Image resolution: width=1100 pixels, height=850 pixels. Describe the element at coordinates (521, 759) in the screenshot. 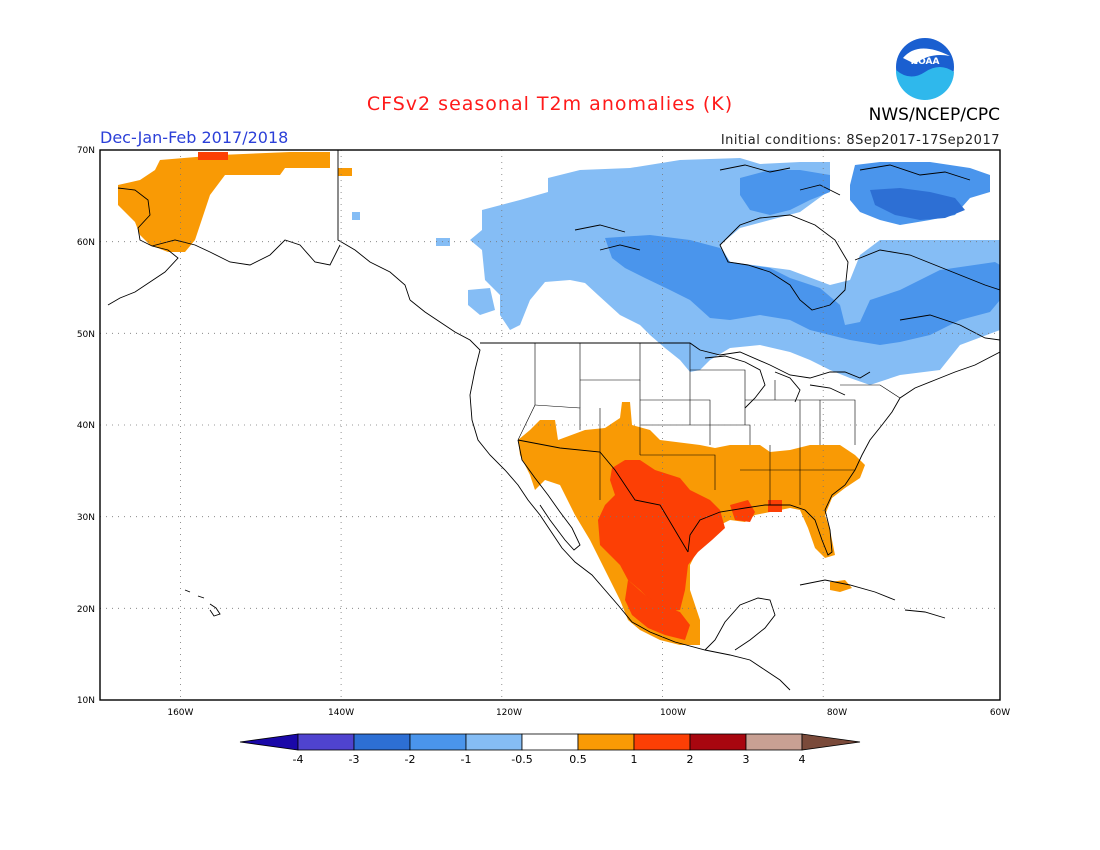

I see `colorbar-tick-label: -0.5` at that location.